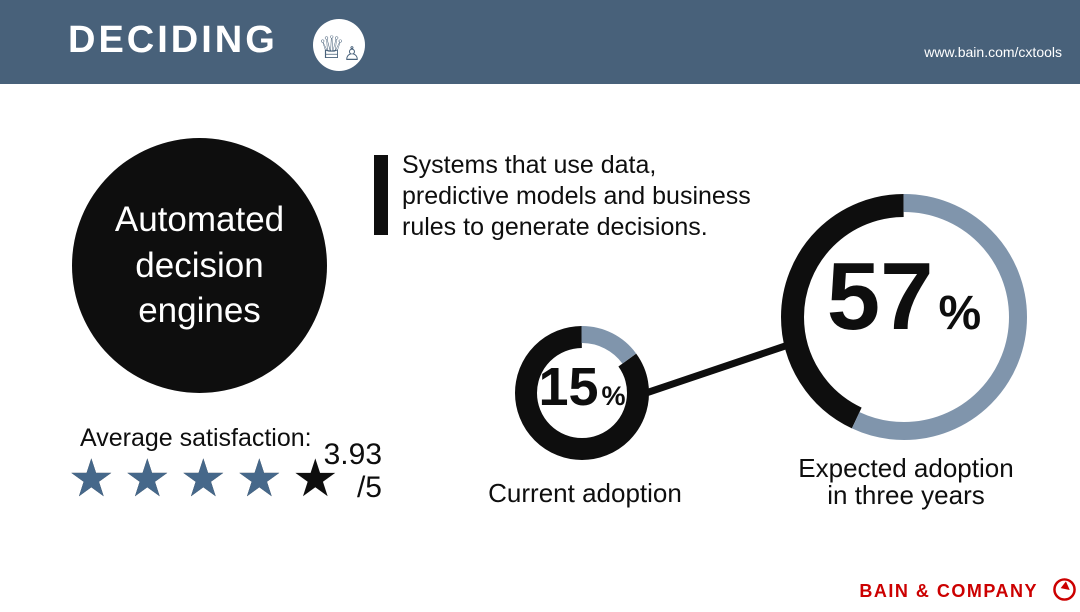  Describe the element at coordinates (540, 42) in the screenshot. I see `header-bar: DECIDING ♕ ♙ www.bain.com/cxtools` at that location.